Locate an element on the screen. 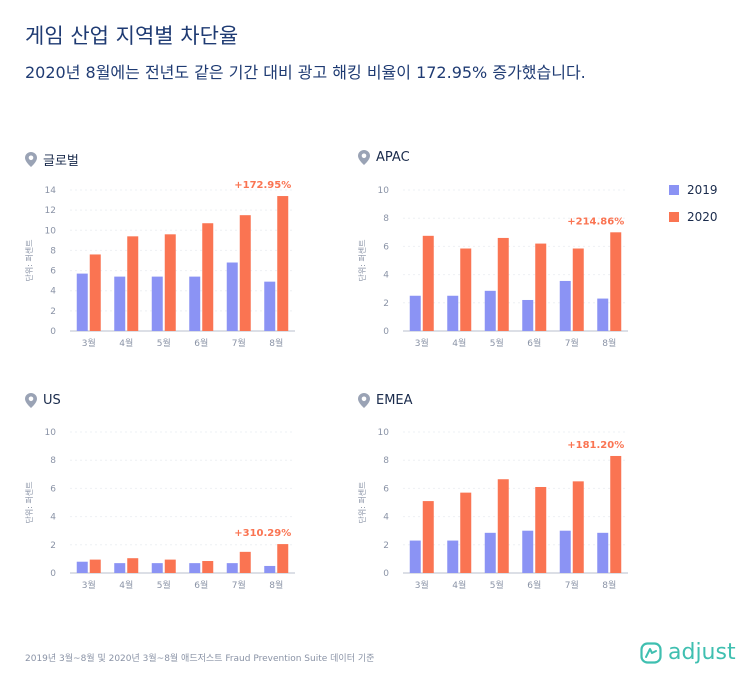  growth-annotation: +172.95% is located at coordinates (262, 185).